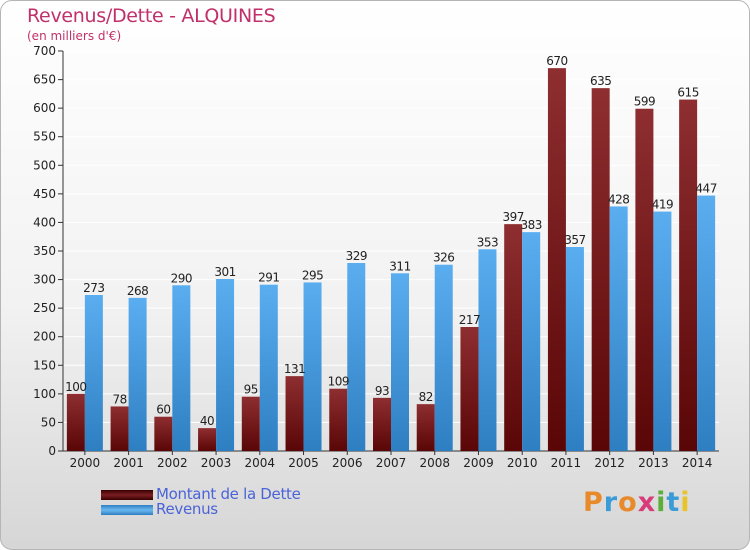  What do you see at coordinates (44, 222) in the screenshot?
I see `y-tick-label: 400` at bounding box center [44, 222].